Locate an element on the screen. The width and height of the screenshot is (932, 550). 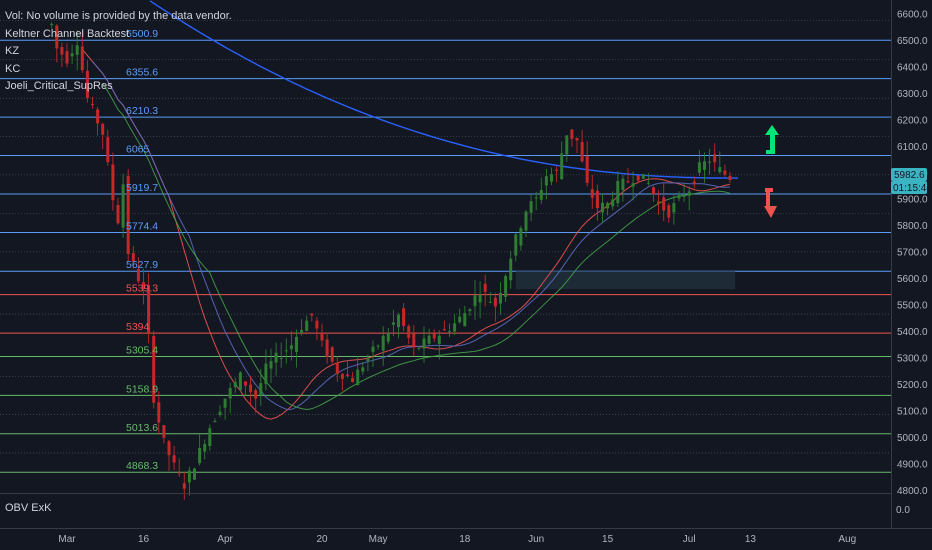
sub-pane-value-label: 0.0 is located at coordinates (903, 510).